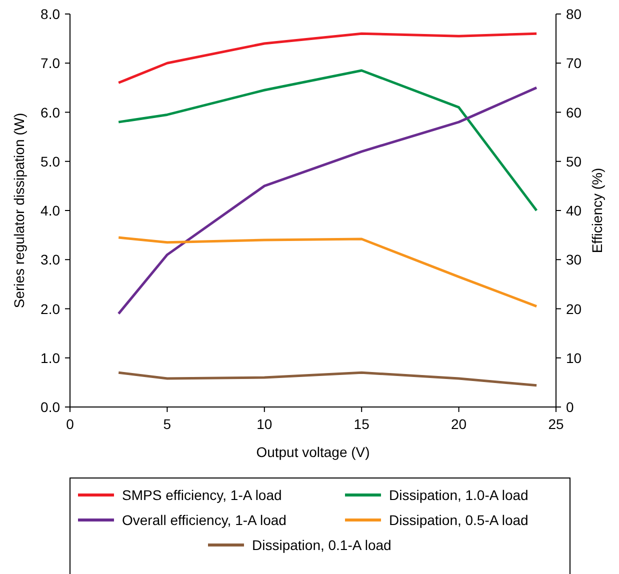 The image size is (619, 574). Describe the element at coordinates (574, 358) in the screenshot. I see `y2-tick-label: 10` at that location.